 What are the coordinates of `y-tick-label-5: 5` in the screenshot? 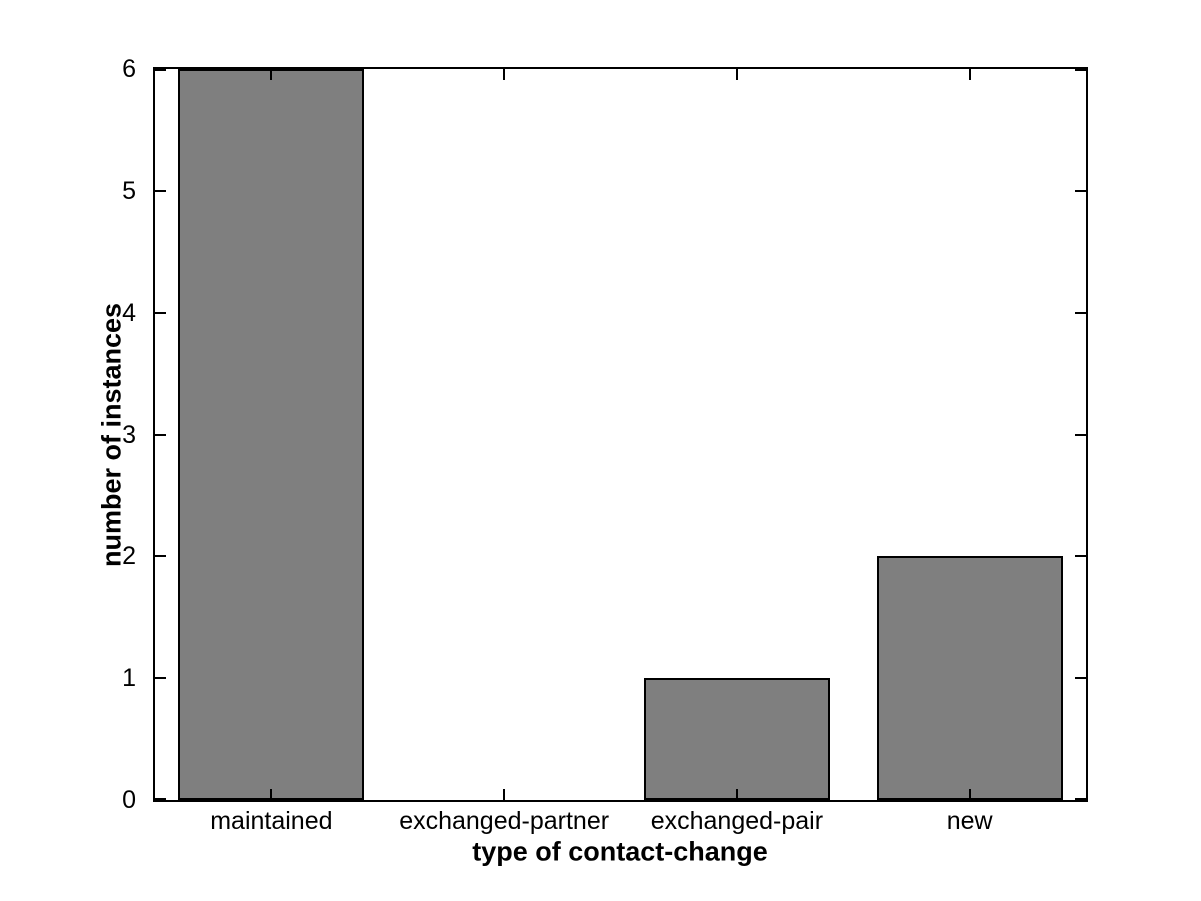 It's located at (129, 190).